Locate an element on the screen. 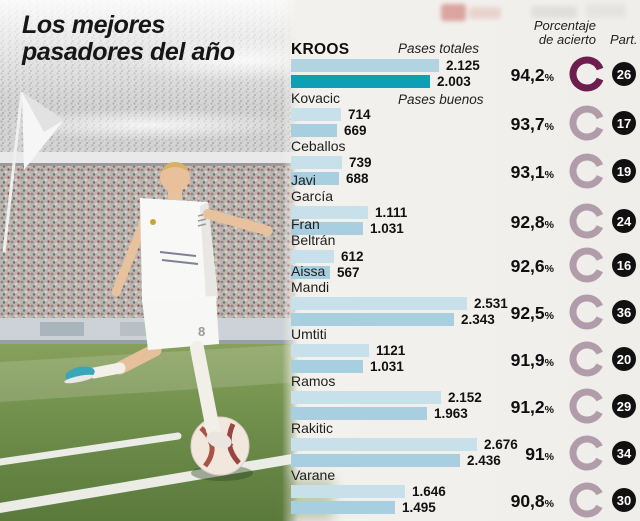 The height and width of the screenshot is (521, 640). bar-pases-totales-value: 2.676 is located at coordinates (501, 444).